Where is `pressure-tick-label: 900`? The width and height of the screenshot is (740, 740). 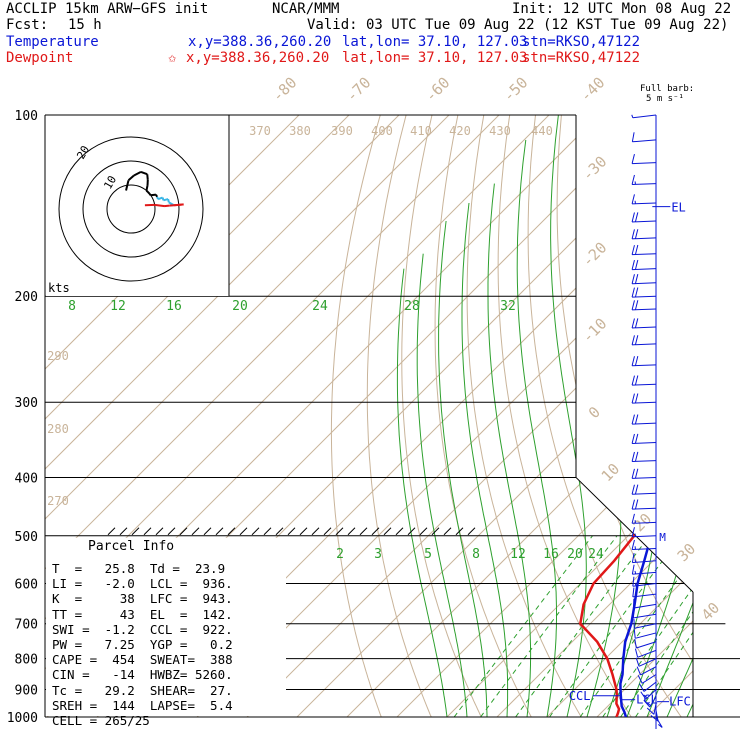
pressure-tick-label: 900 is located at coordinates (26, 690).